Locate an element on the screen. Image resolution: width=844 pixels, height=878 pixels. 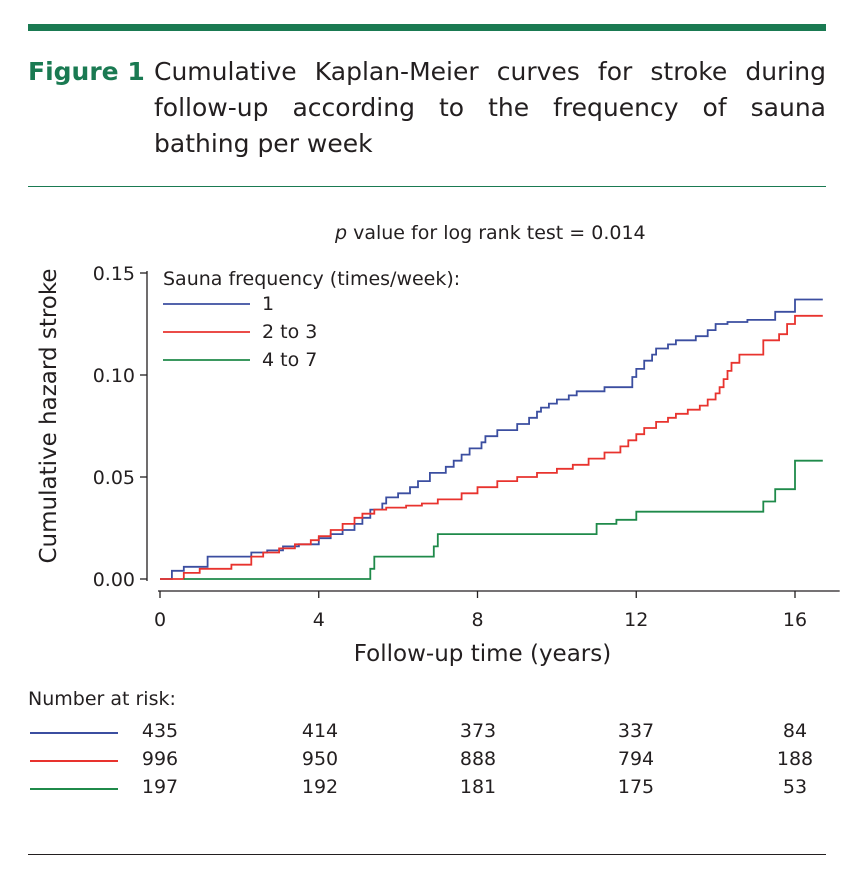
x-tick-label: 4 is located at coordinates (319, 620).